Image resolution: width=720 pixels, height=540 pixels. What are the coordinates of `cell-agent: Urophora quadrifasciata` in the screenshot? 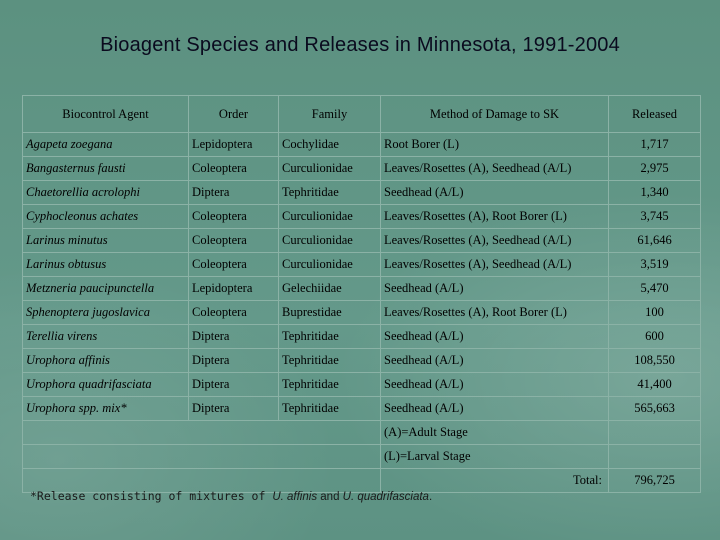 It's located at (105, 384).